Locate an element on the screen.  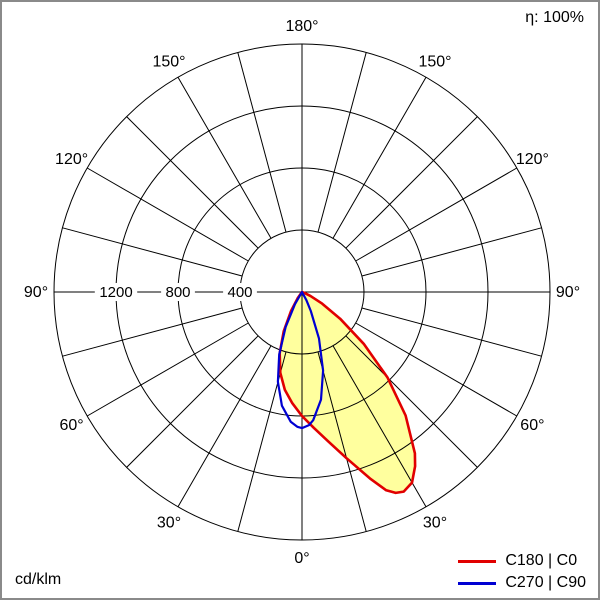
radial-tick-label: 400 is located at coordinates (239, 292).